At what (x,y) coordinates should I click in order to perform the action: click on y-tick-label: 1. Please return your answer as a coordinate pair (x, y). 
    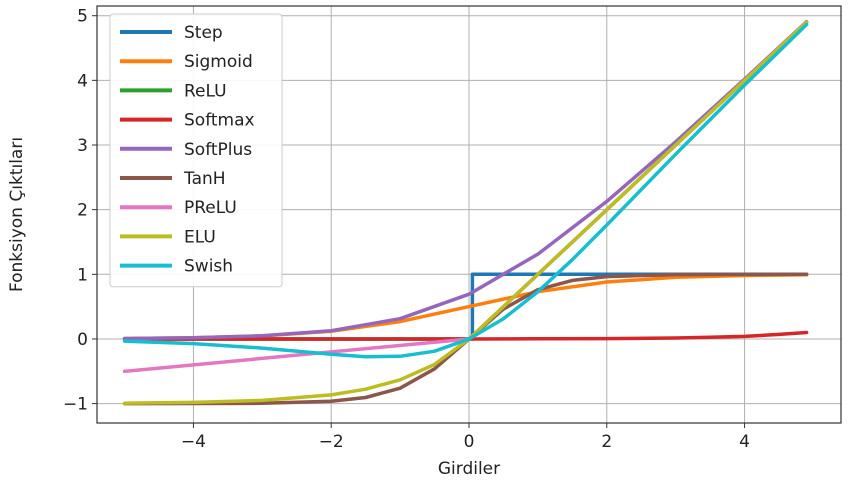
    Looking at the image, I should click on (82, 275).